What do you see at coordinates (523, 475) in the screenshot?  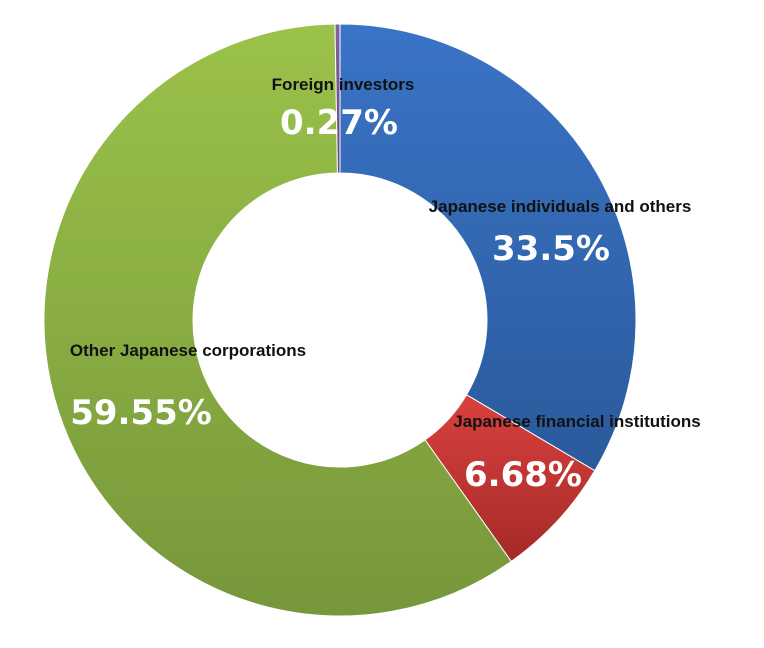 I see `slice-value-japanese-financial-institutions: 6.68%` at bounding box center [523, 475].